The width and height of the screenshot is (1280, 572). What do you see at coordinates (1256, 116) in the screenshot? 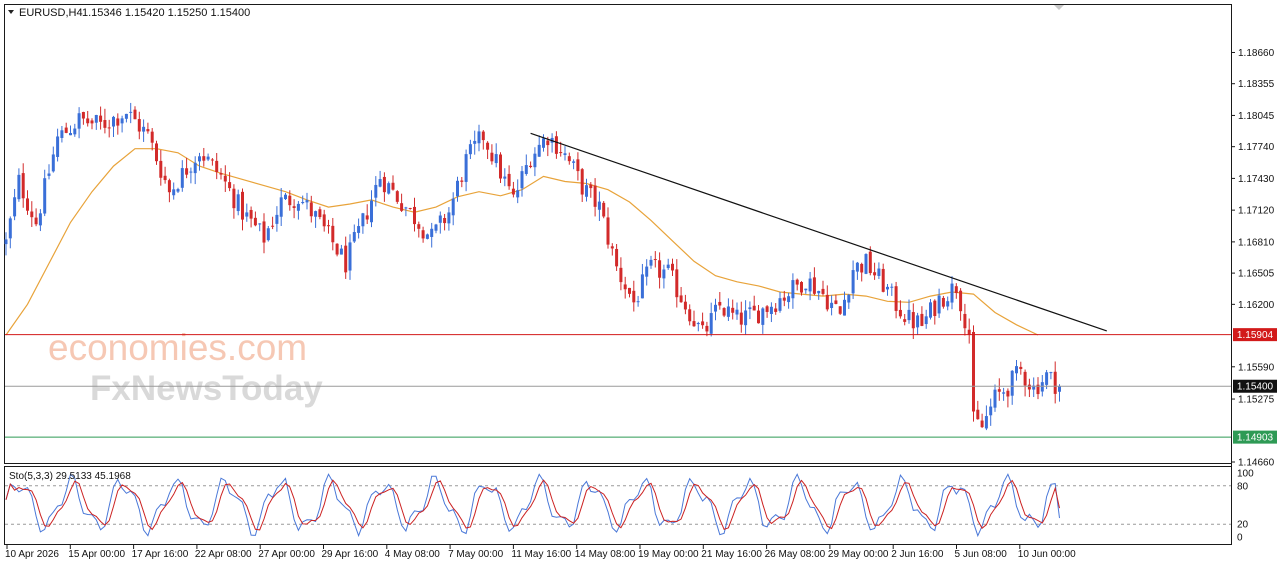
I see `price-tick-label: 1.18045` at bounding box center [1256, 116].